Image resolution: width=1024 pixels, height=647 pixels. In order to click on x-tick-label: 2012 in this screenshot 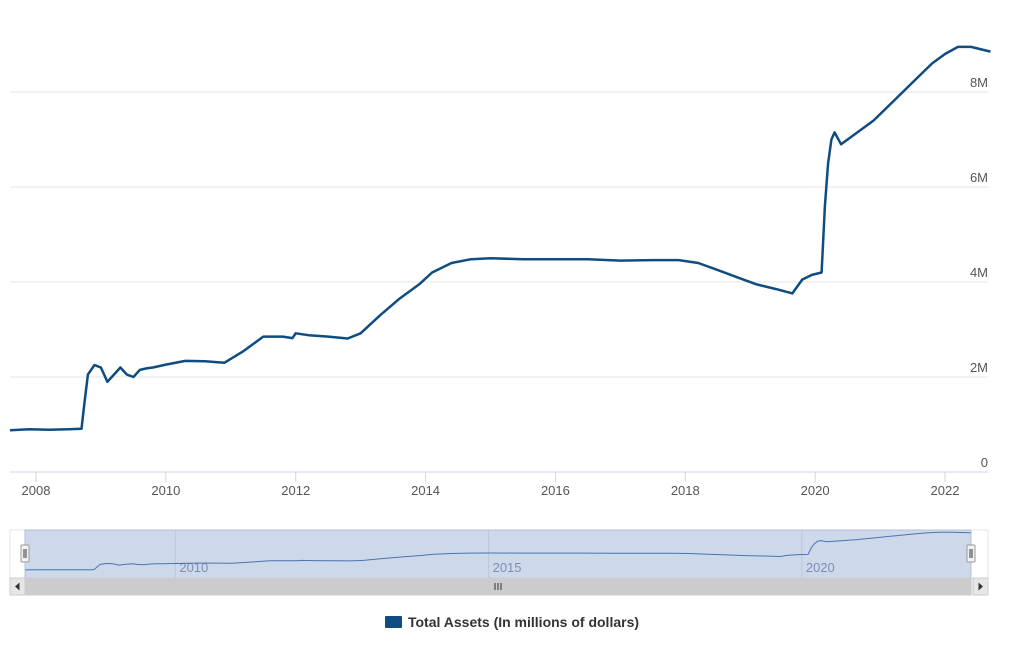, I will do `click(295, 490)`.